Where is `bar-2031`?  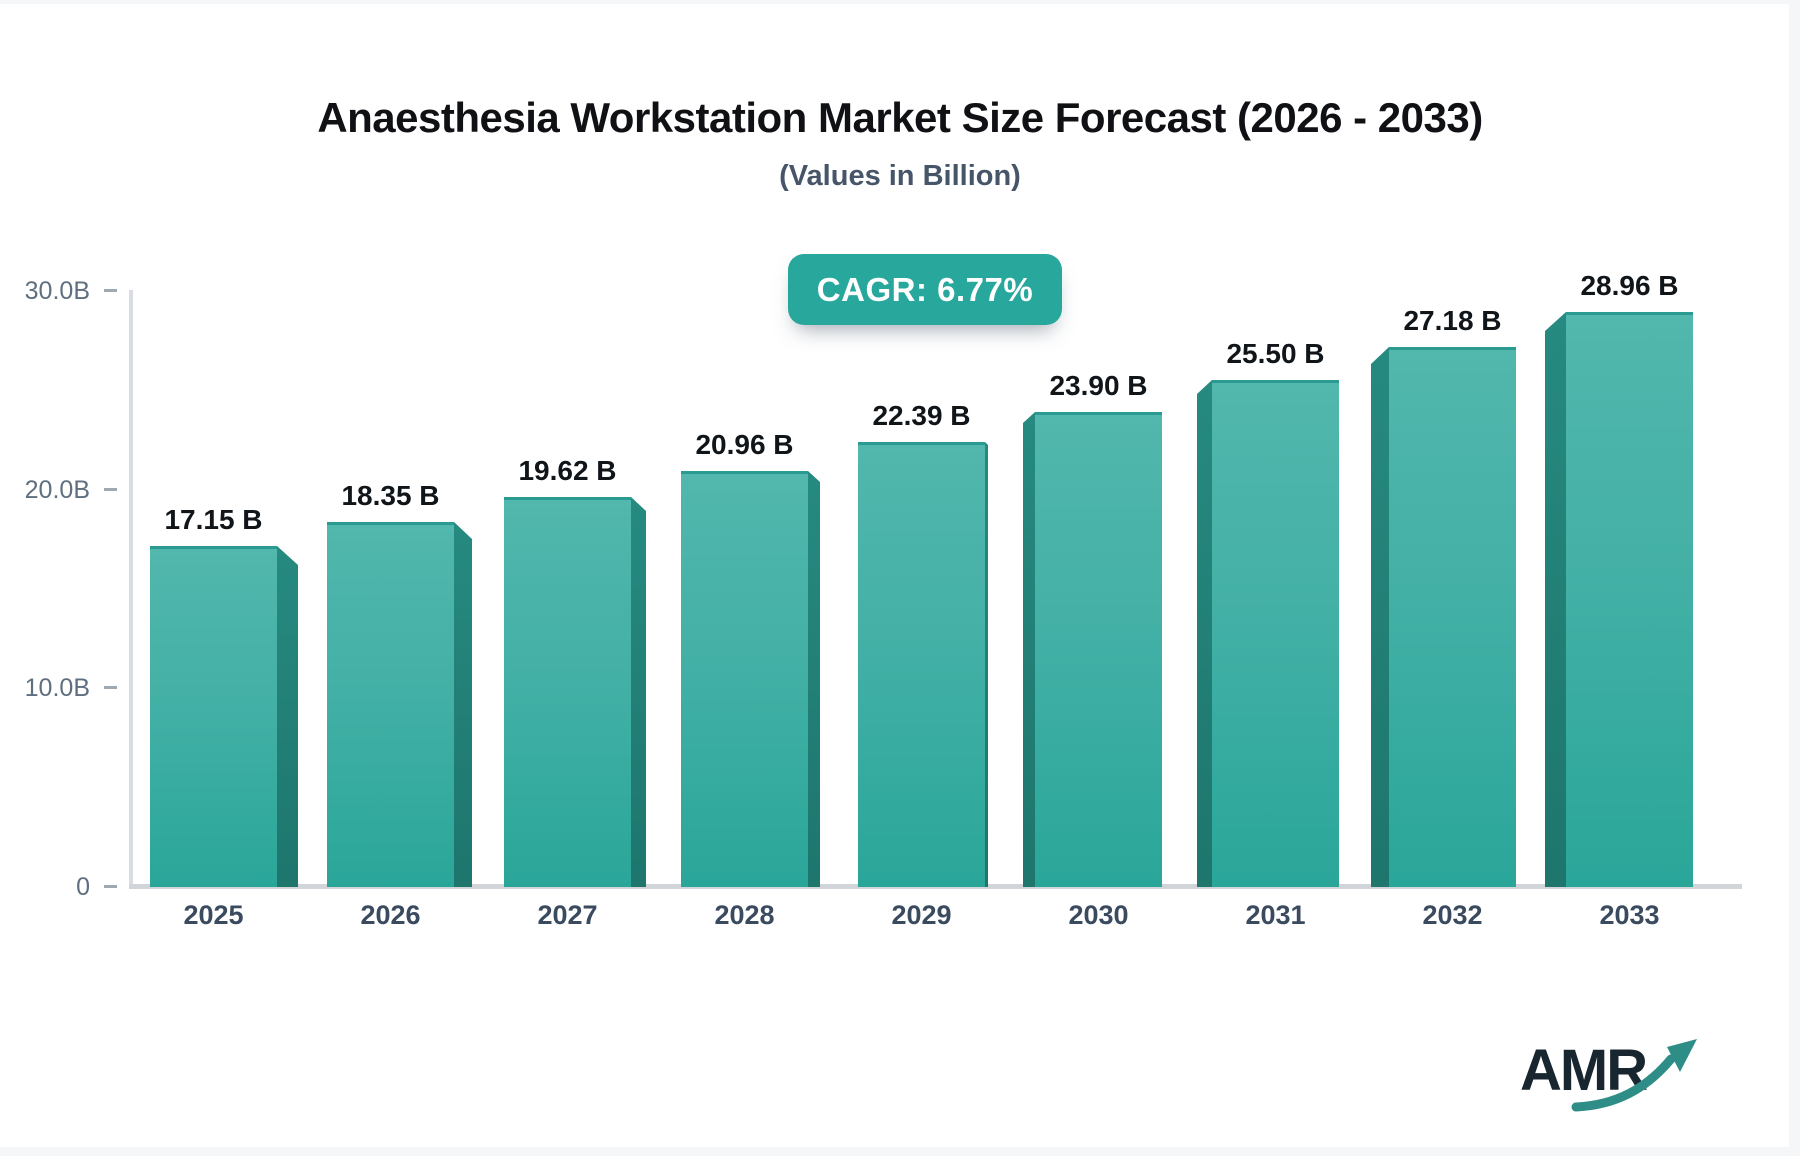
bar-2031 is located at coordinates (1268, 633).